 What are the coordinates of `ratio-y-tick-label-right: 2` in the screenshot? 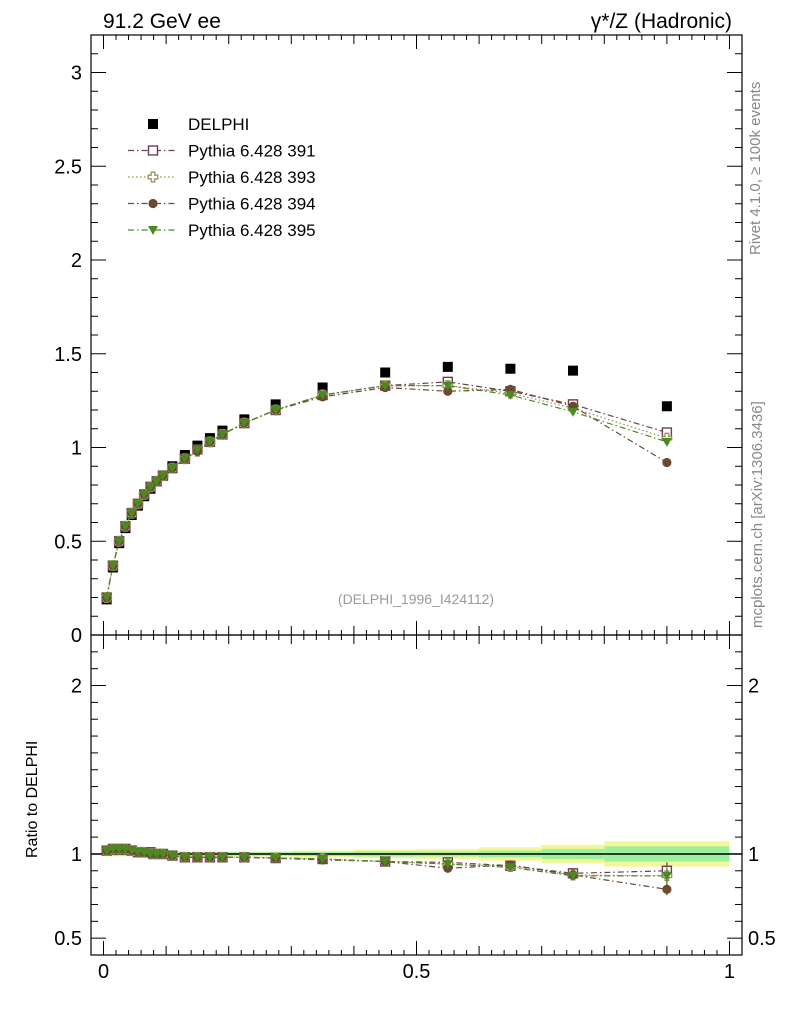 It's located at (753, 687).